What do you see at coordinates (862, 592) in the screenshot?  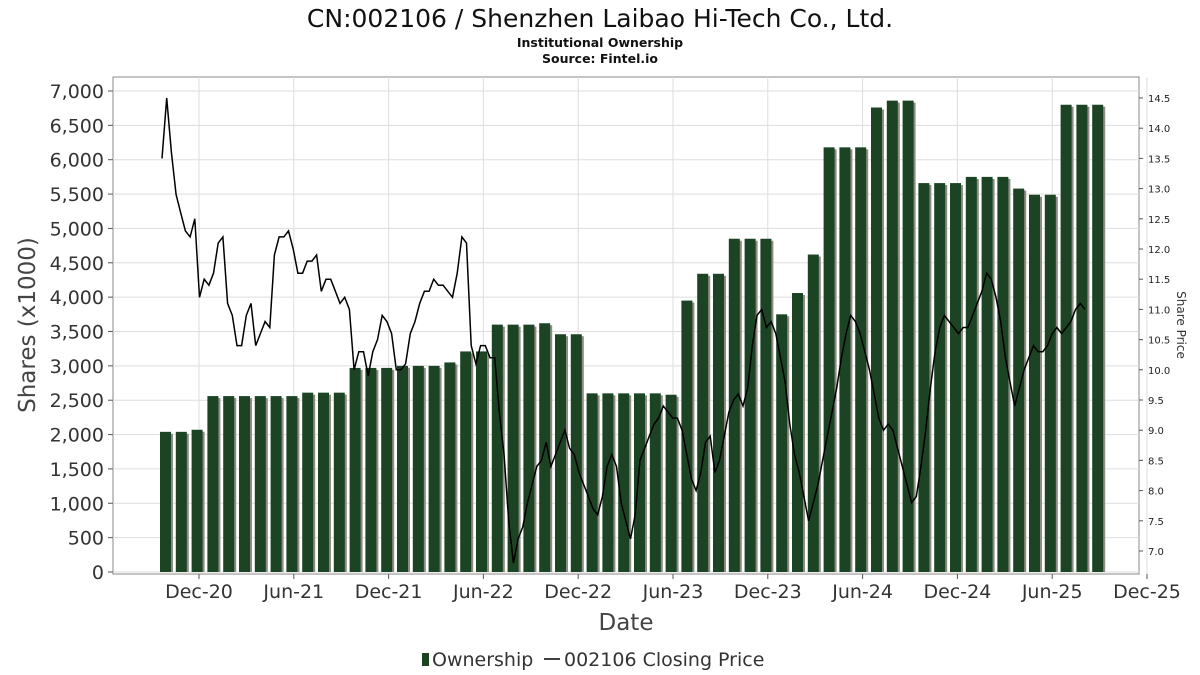 I see `x-tick-label: Jun-24` at bounding box center [862, 592].